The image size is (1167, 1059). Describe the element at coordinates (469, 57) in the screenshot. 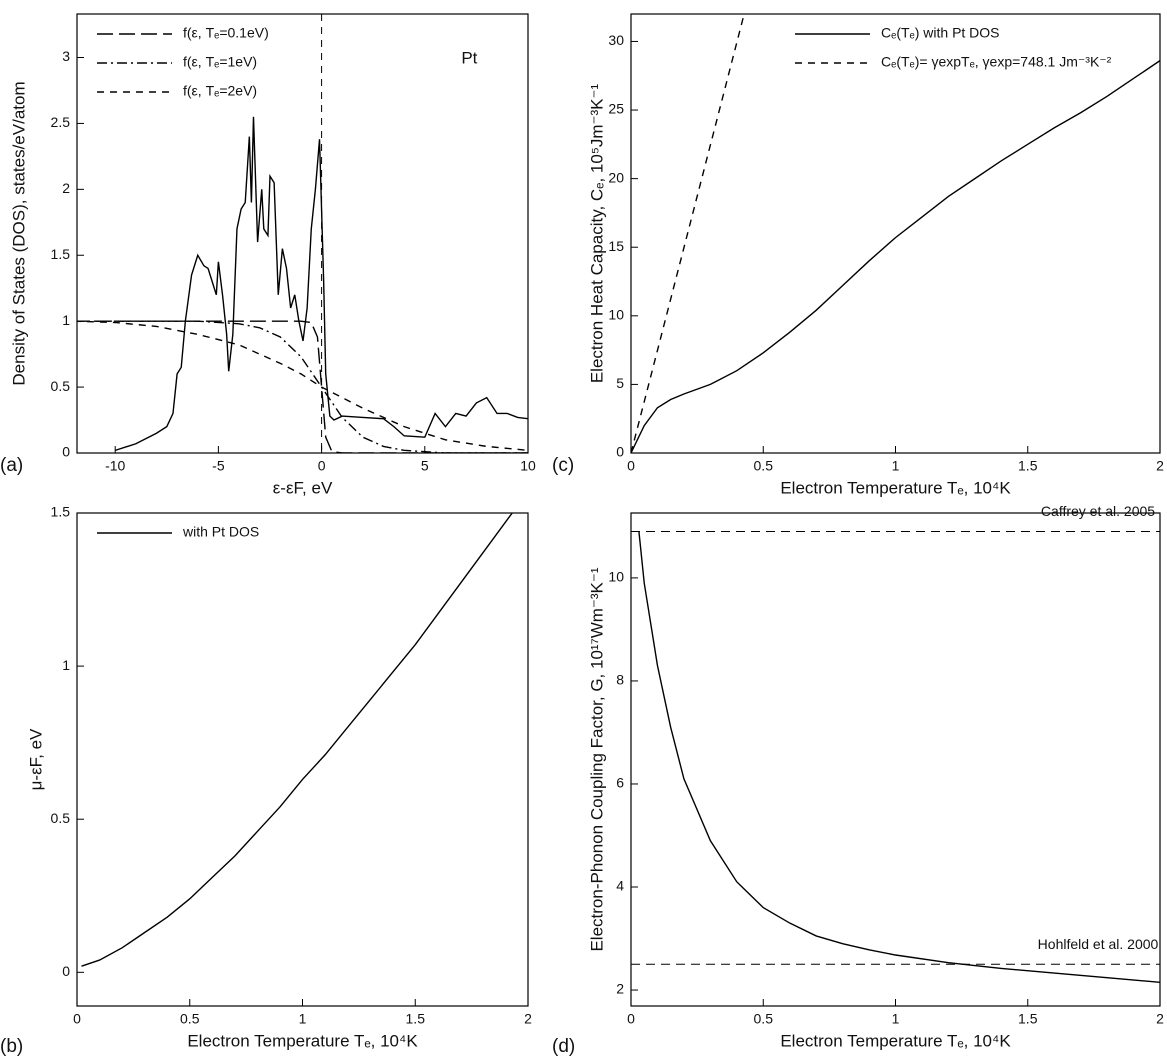

I see `annotation: Pt` at that location.